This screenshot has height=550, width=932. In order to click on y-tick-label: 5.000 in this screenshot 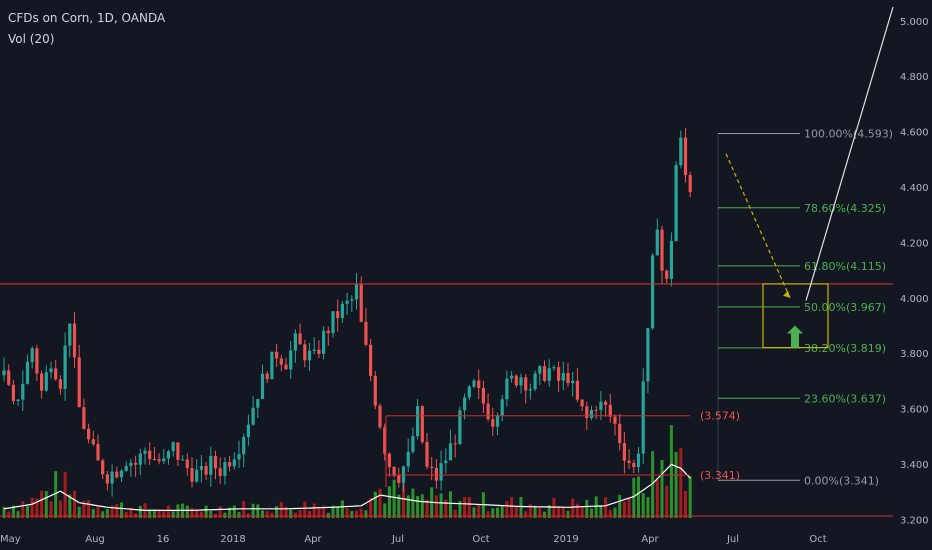, I will do `click(914, 22)`.